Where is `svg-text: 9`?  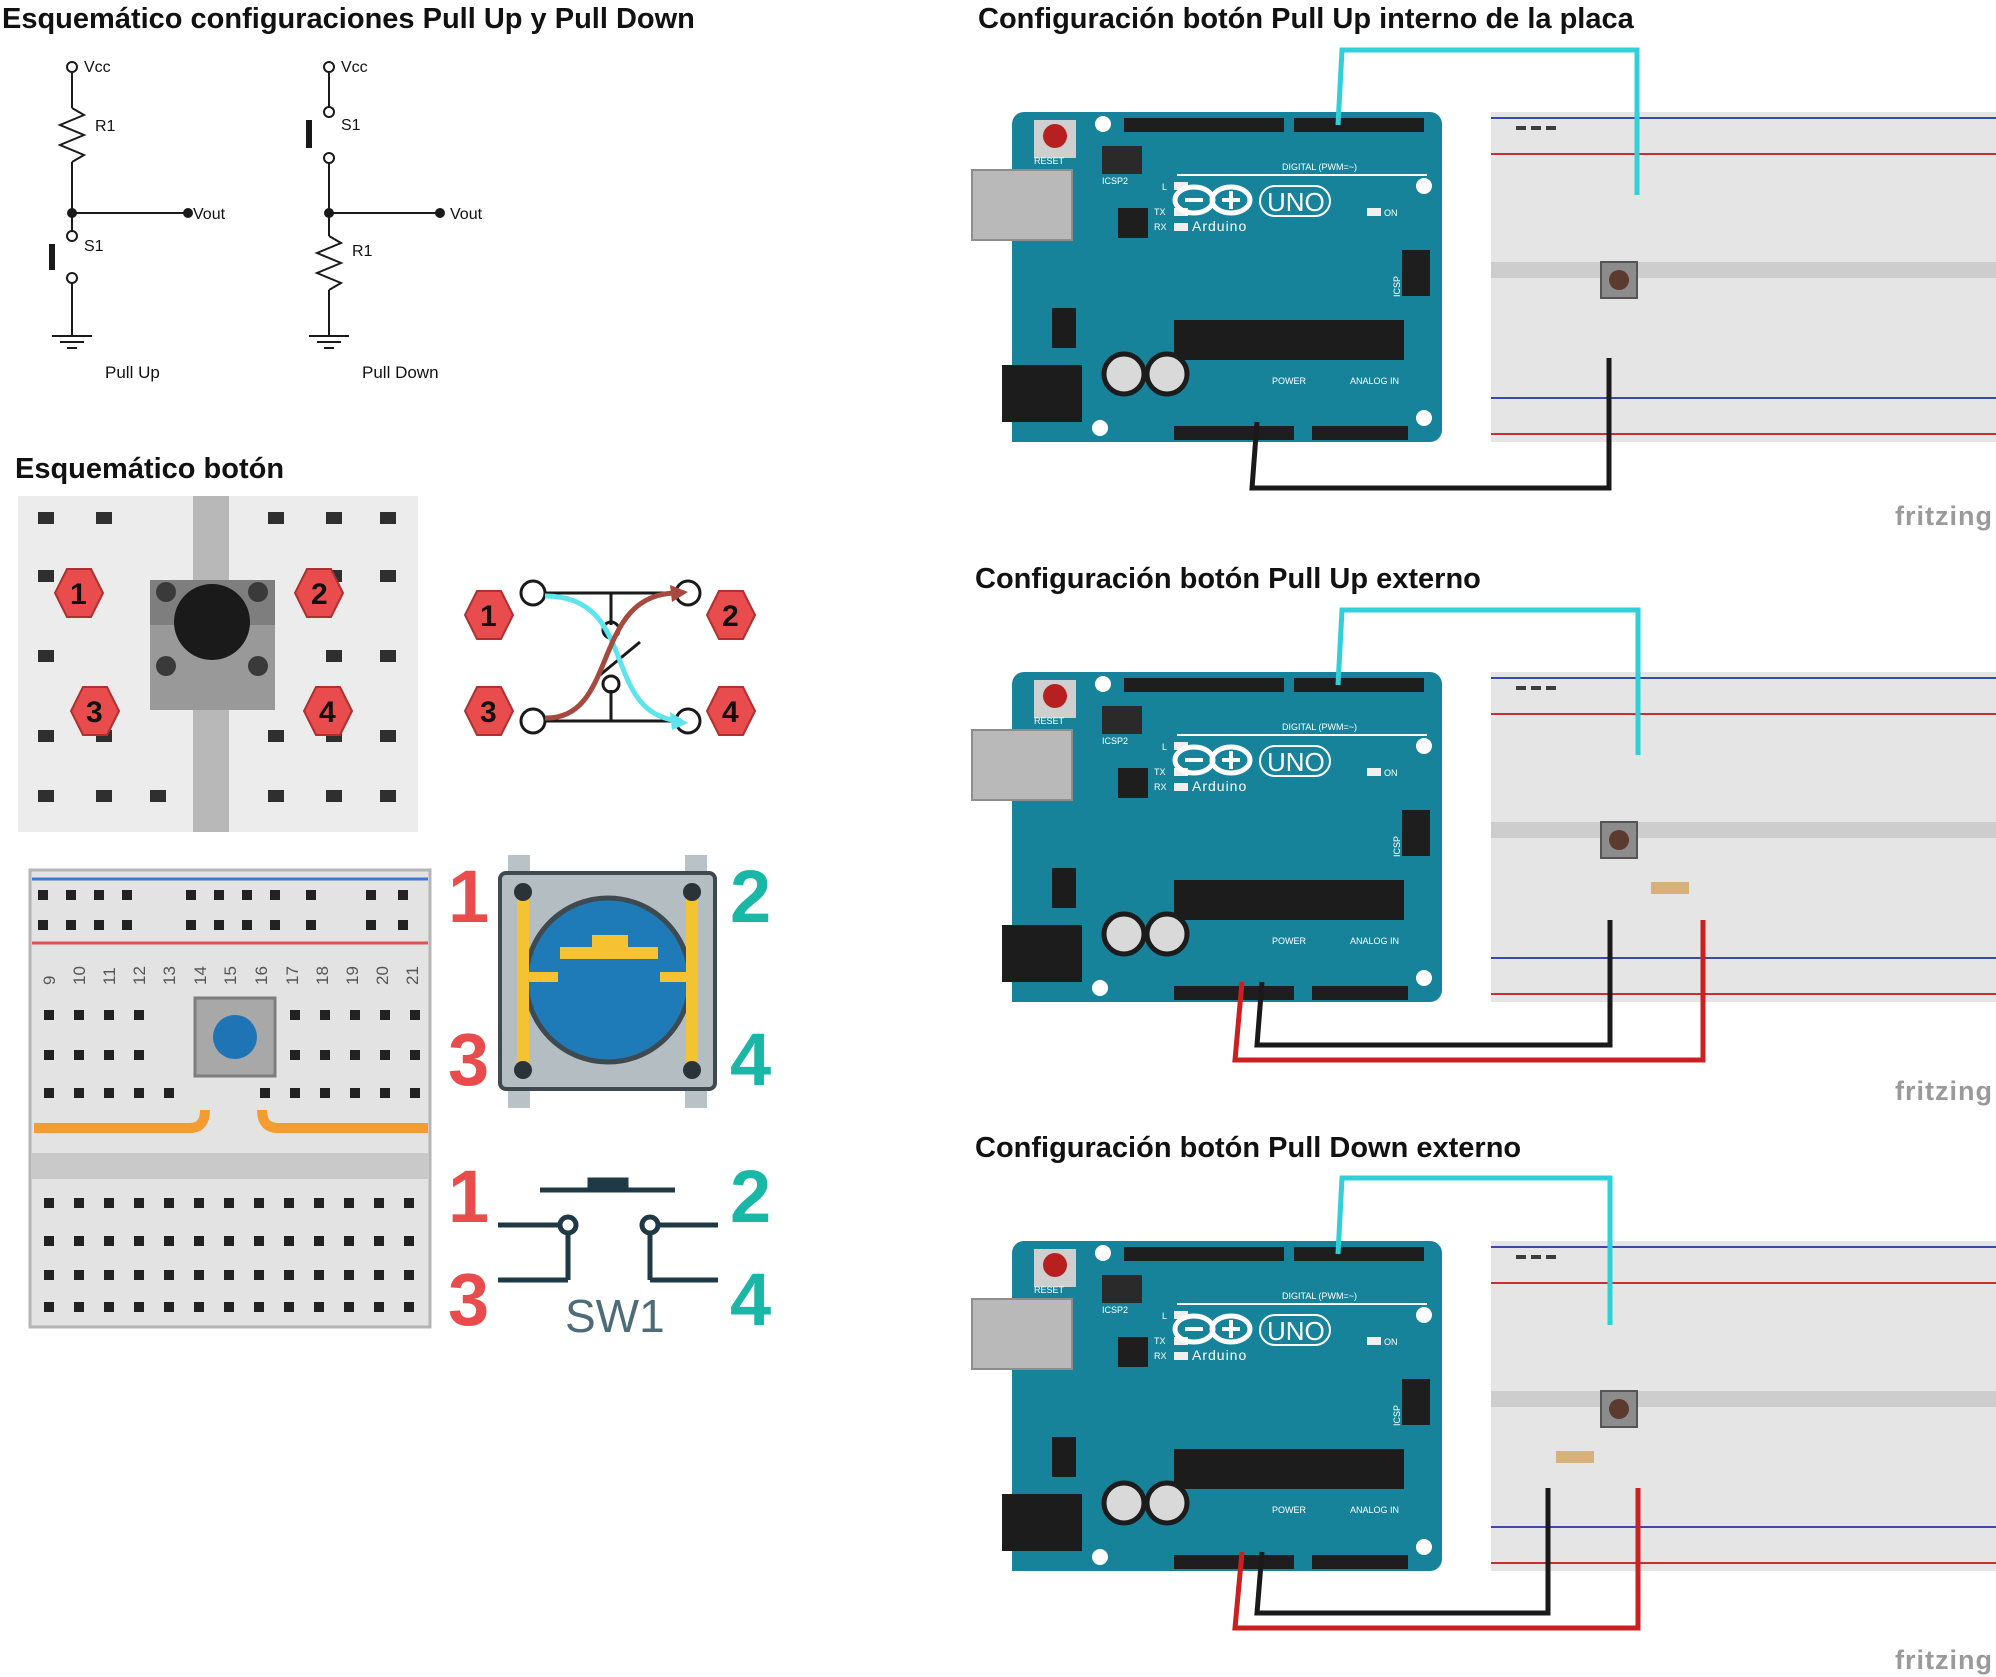 svg-text: 9 is located at coordinates (49, 980).